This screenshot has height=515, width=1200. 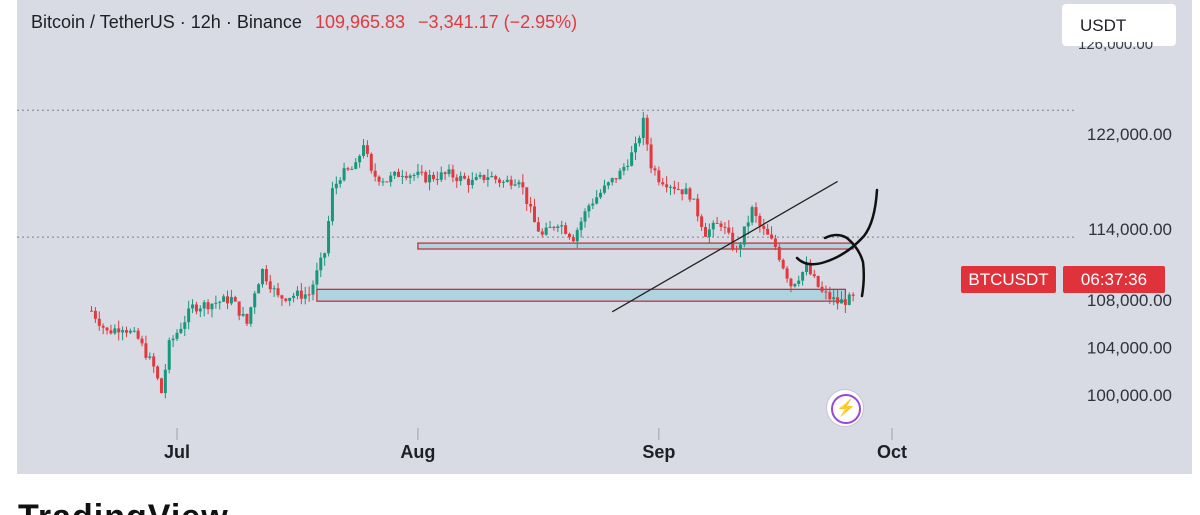 I want to click on time-tick-label: Aug, so click(x=417, y=452).